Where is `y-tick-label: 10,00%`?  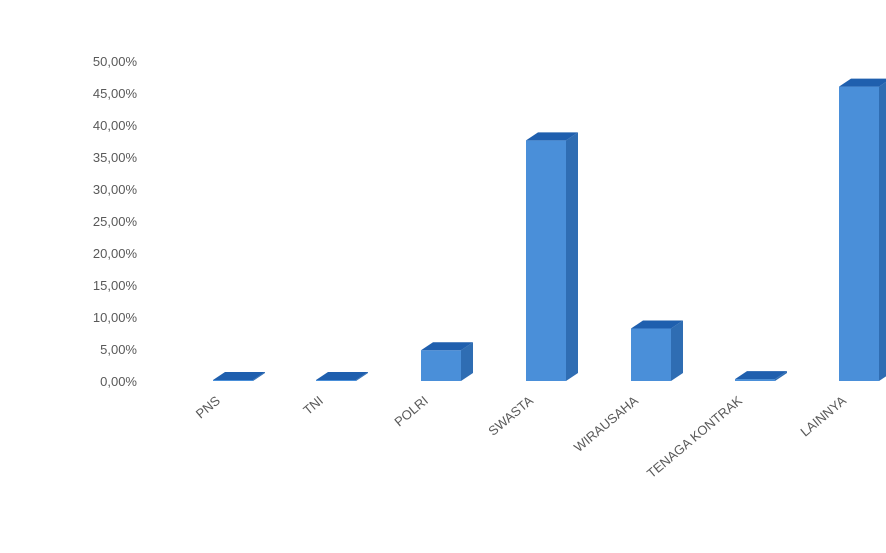 y-tick-label: 10,00% is located at coordinates (115, 317).